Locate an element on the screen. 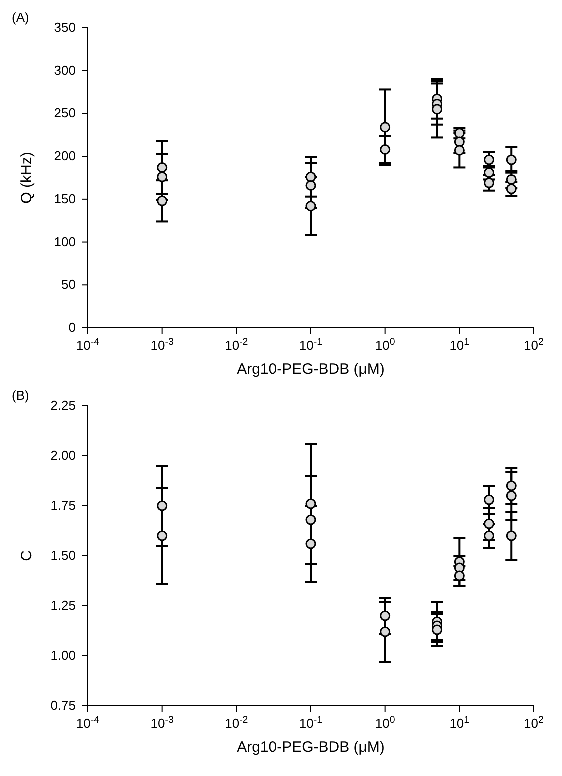  y-tick-label: 50 is located at coordinates (69, 284).